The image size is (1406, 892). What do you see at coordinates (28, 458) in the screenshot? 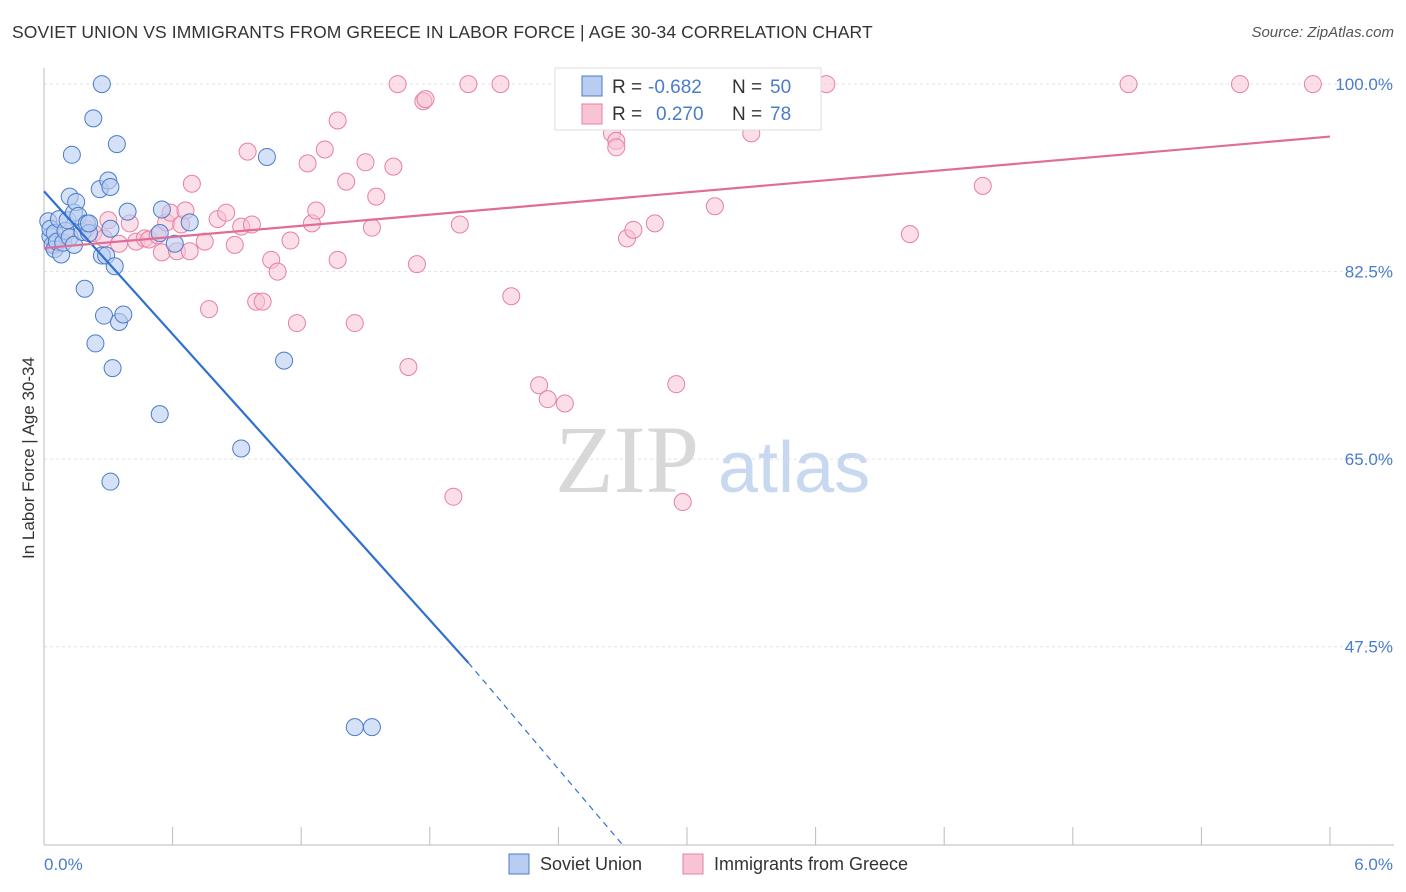
I see `y-axis-label: In Labor Force | Age 30-34` at bounding box center [28, 458].